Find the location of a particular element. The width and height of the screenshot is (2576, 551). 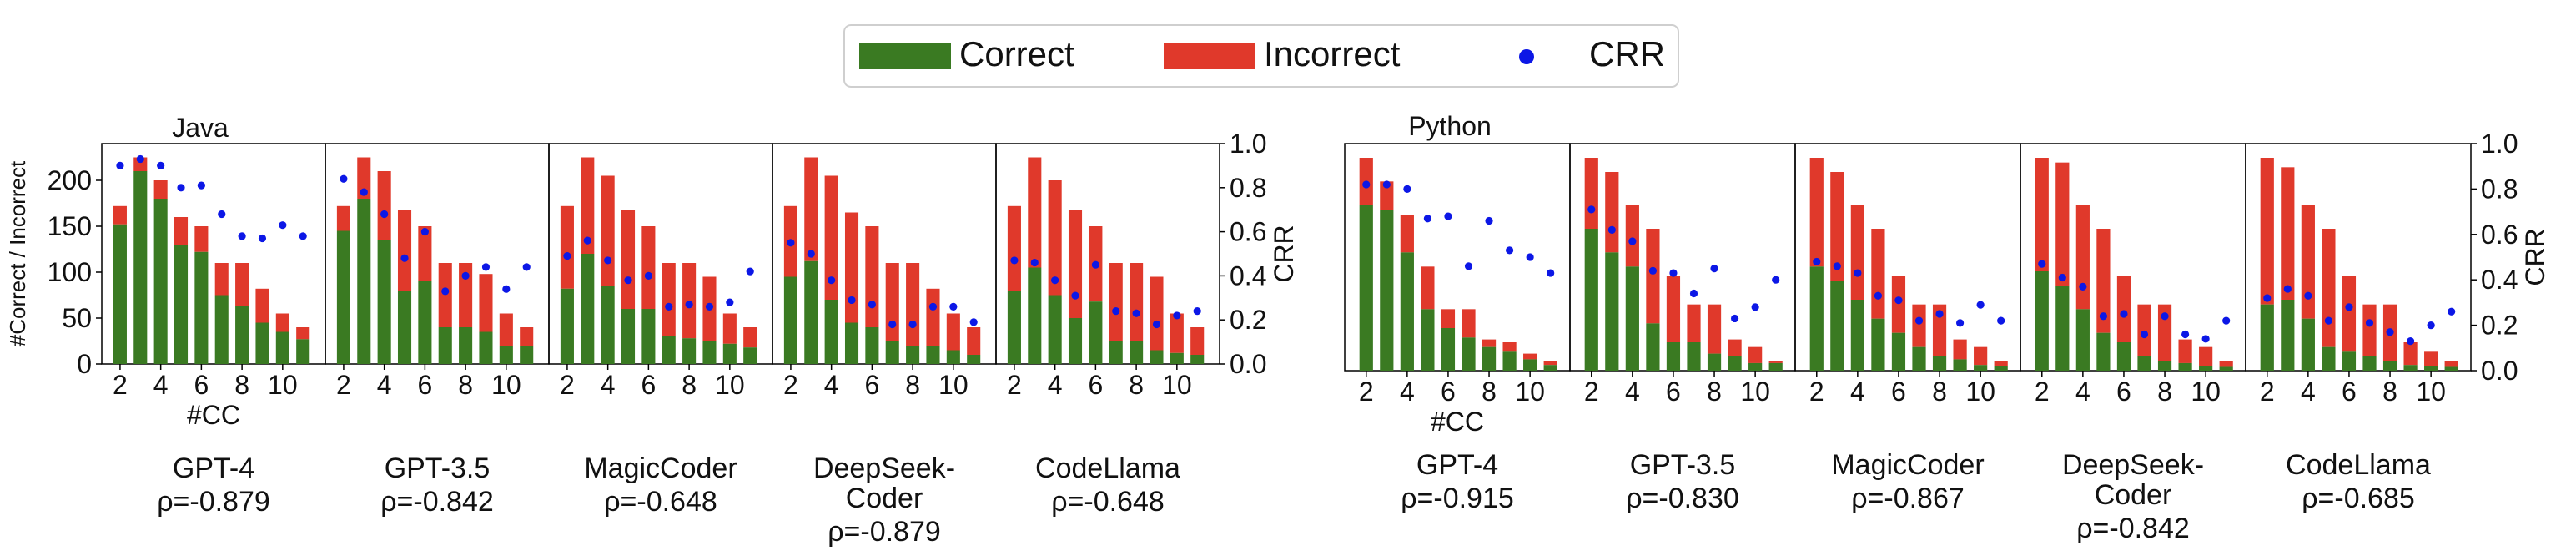

legend-label-correct: Correct is located at coordinates (1016, 54).